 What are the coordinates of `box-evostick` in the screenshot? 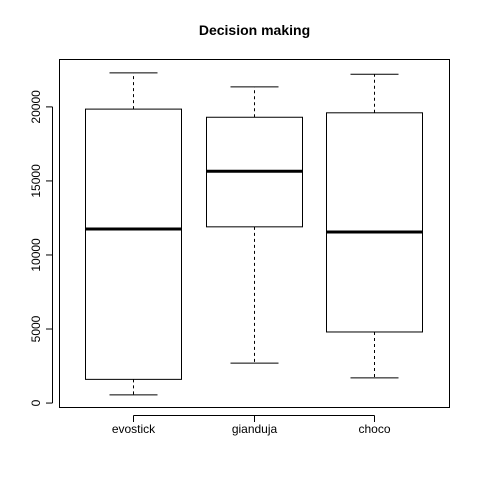 It's located at (133, 234).